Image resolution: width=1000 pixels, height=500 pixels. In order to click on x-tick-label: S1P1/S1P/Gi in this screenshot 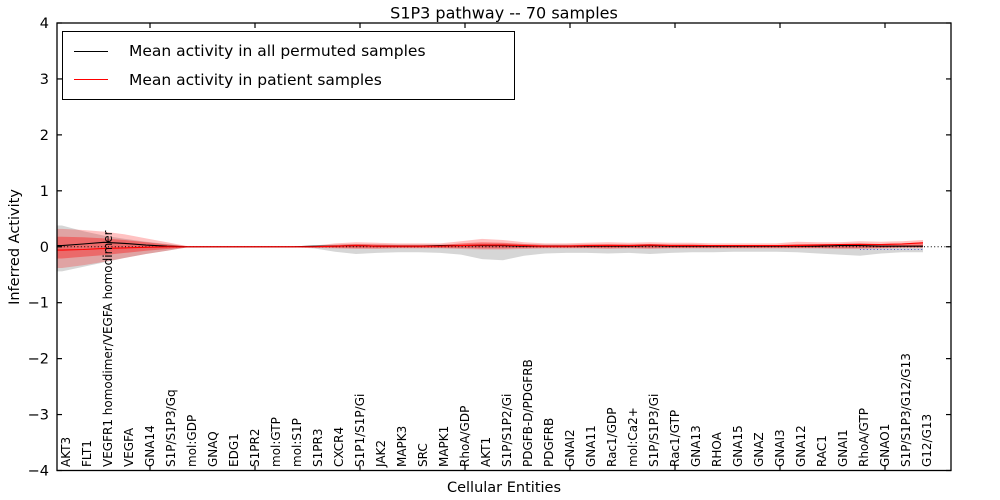, I will do `click(360, 430)`.